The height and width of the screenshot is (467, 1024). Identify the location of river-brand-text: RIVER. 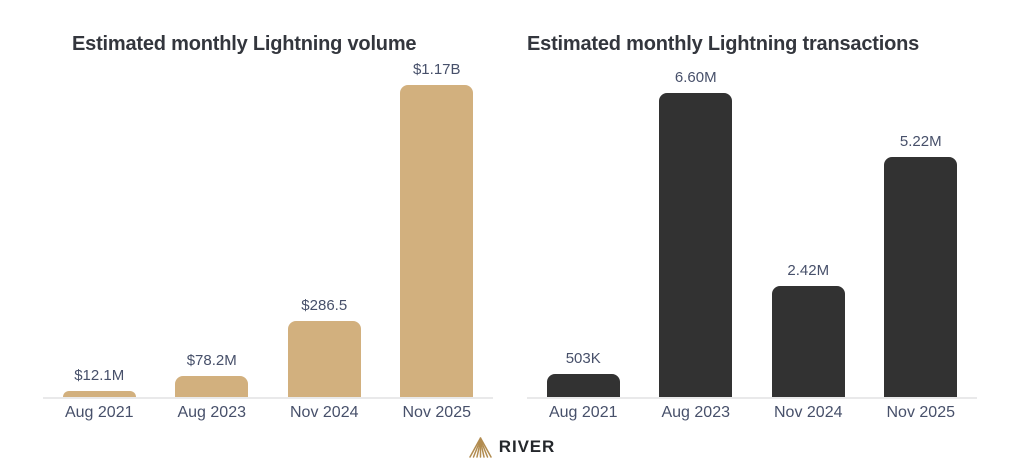
(527, 446).